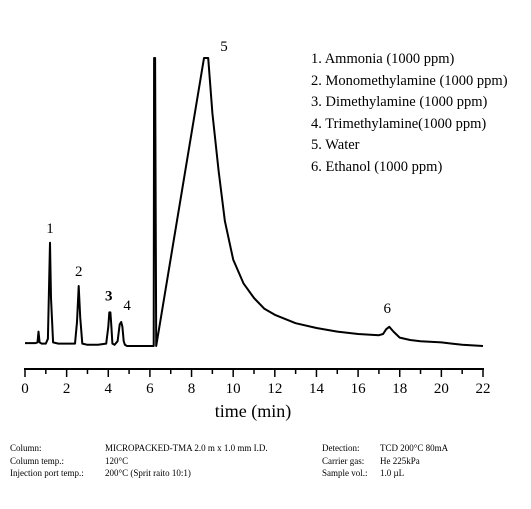 Image resolution: width=531 pixels, height=509 pixels. What do you see at coordinates (253, 411) in the screenshot?
I see `x-axis-title: time (min)` at bounding box center [253, 411].